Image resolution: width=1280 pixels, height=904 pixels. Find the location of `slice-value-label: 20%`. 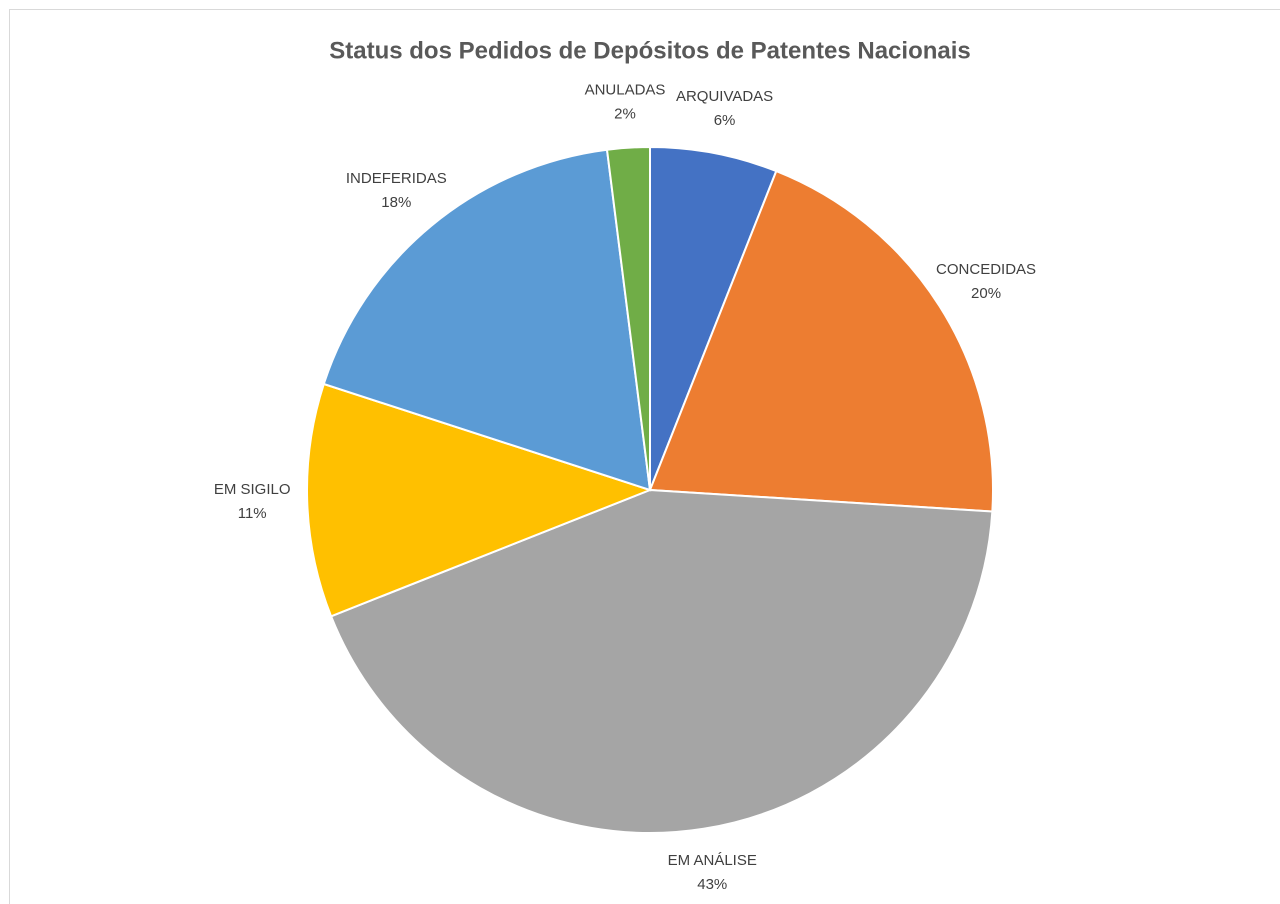

slice-value-label: 20% is located at coordinates (986, 293).